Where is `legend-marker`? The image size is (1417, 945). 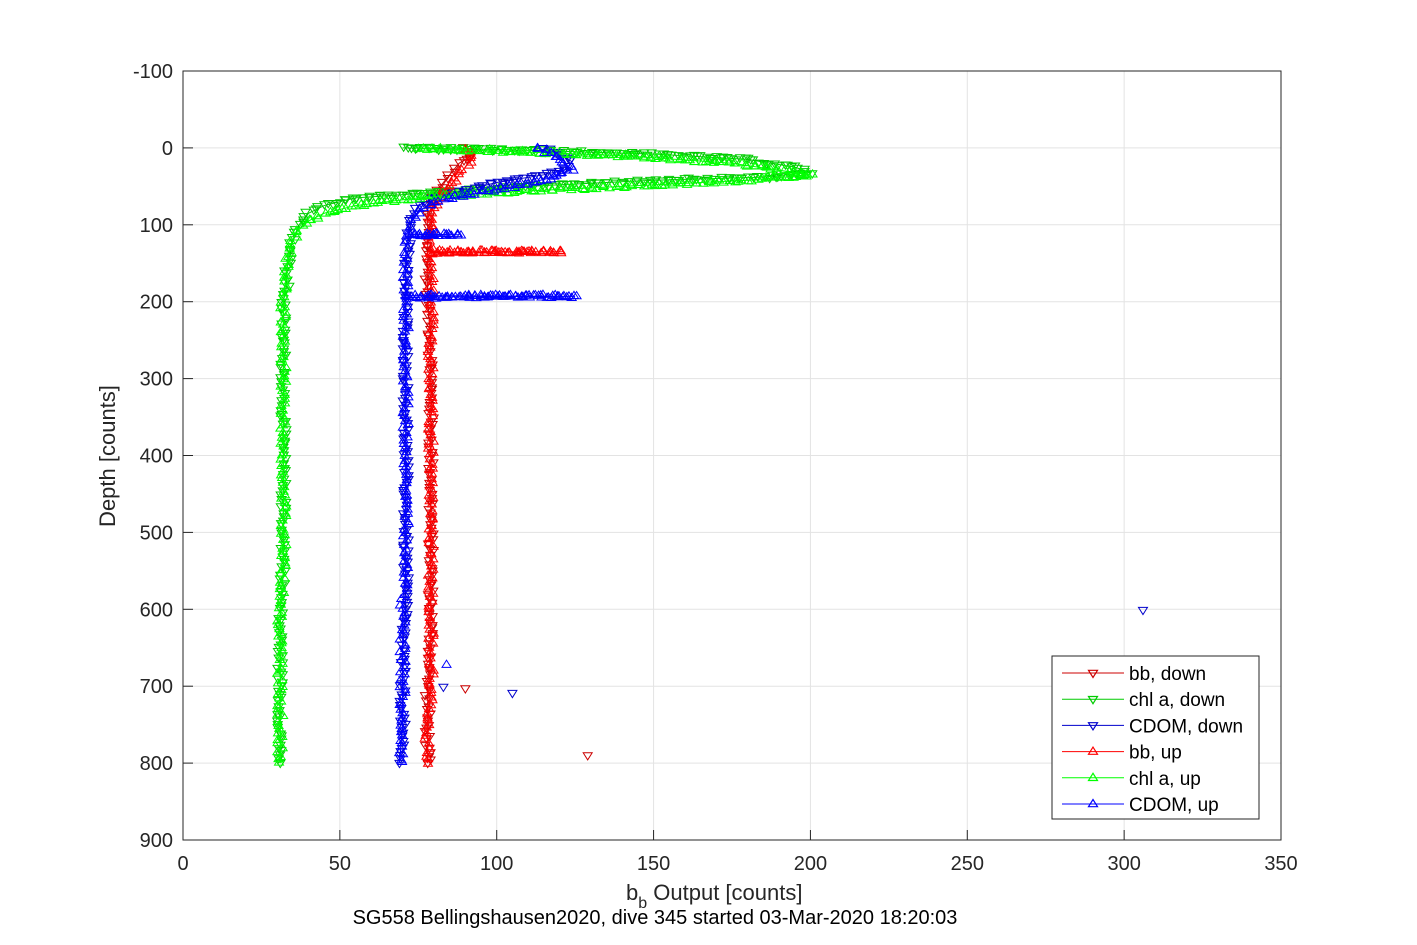
legend-marker is located at coordinates (1093, 700).